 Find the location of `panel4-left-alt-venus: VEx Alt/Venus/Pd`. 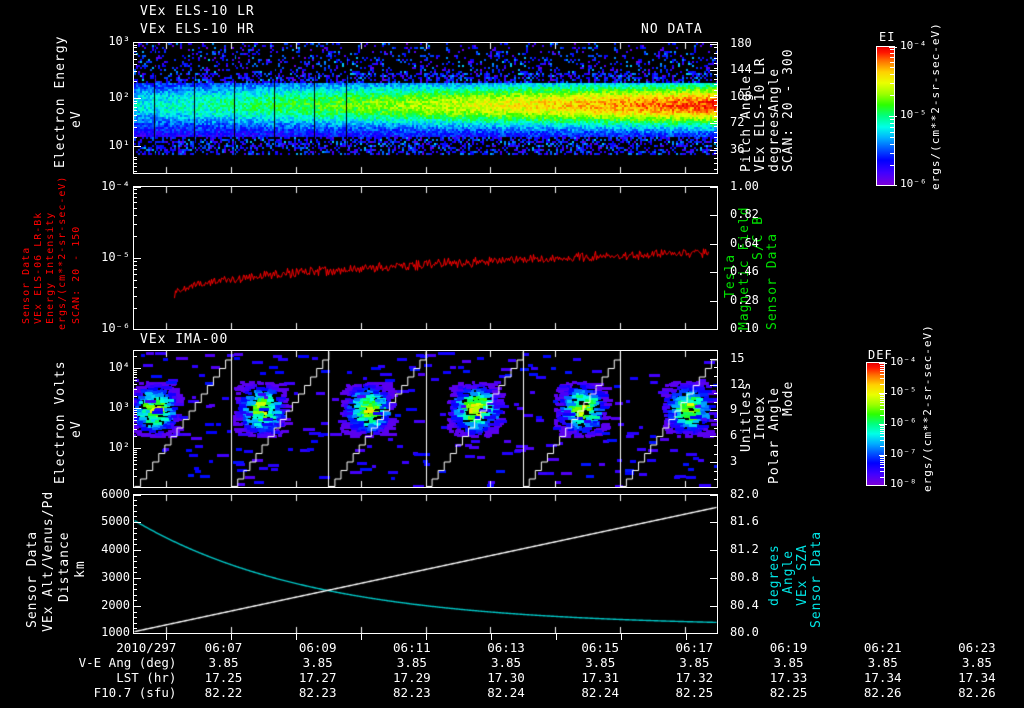

panel4-left-alt-venus: VEx Alt/Venus/Pd is located at coordinates (48, 561).